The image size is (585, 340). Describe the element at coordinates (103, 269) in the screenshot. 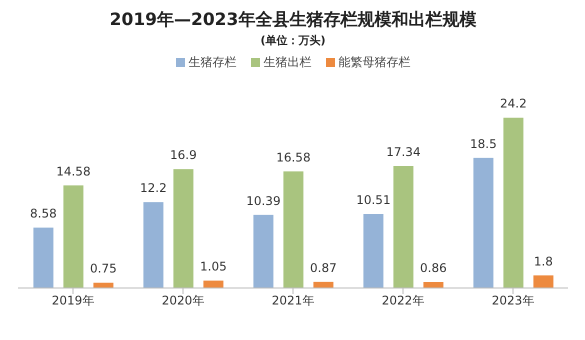

I see `data-label: 0.75` at that location.